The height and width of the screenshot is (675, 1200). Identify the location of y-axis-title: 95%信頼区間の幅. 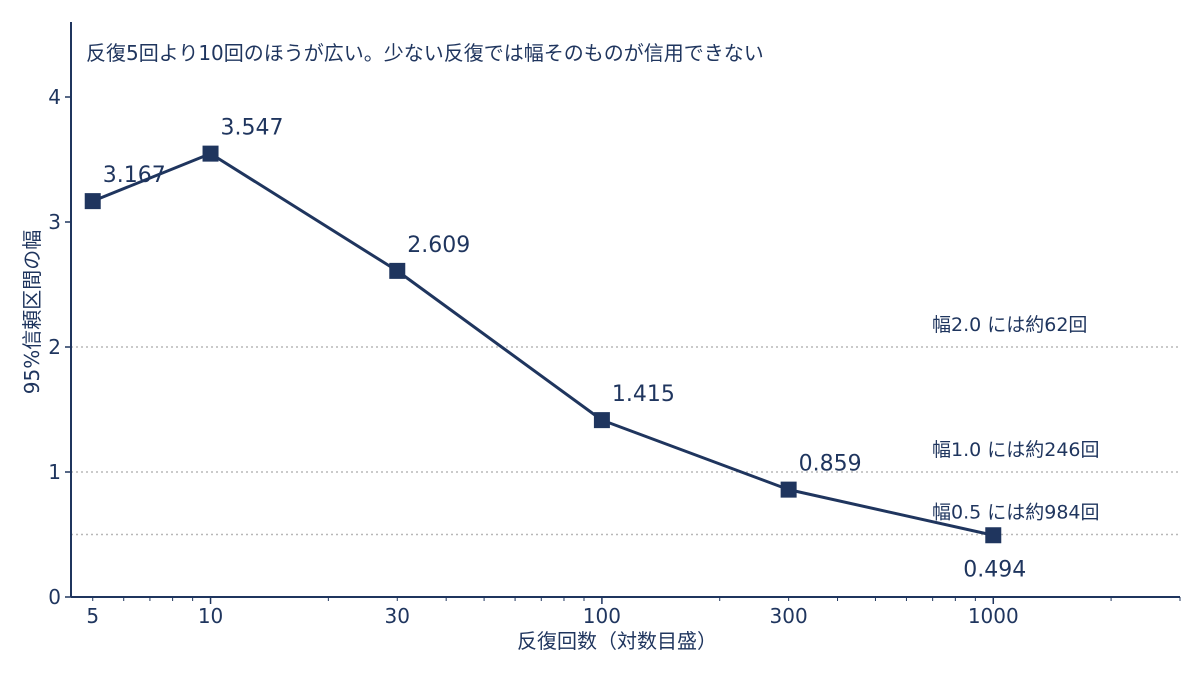
(32, 312).